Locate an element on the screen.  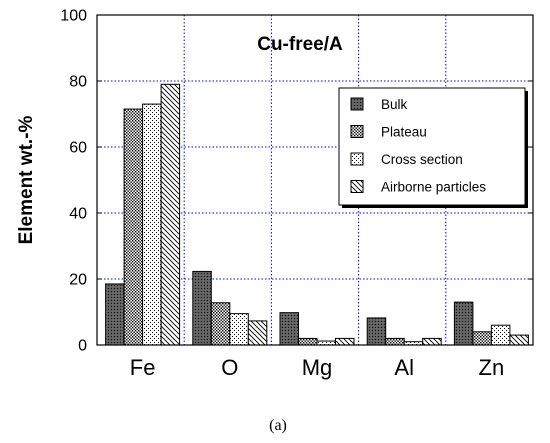
bar-o-plateau is located at coordinates (220, 324).